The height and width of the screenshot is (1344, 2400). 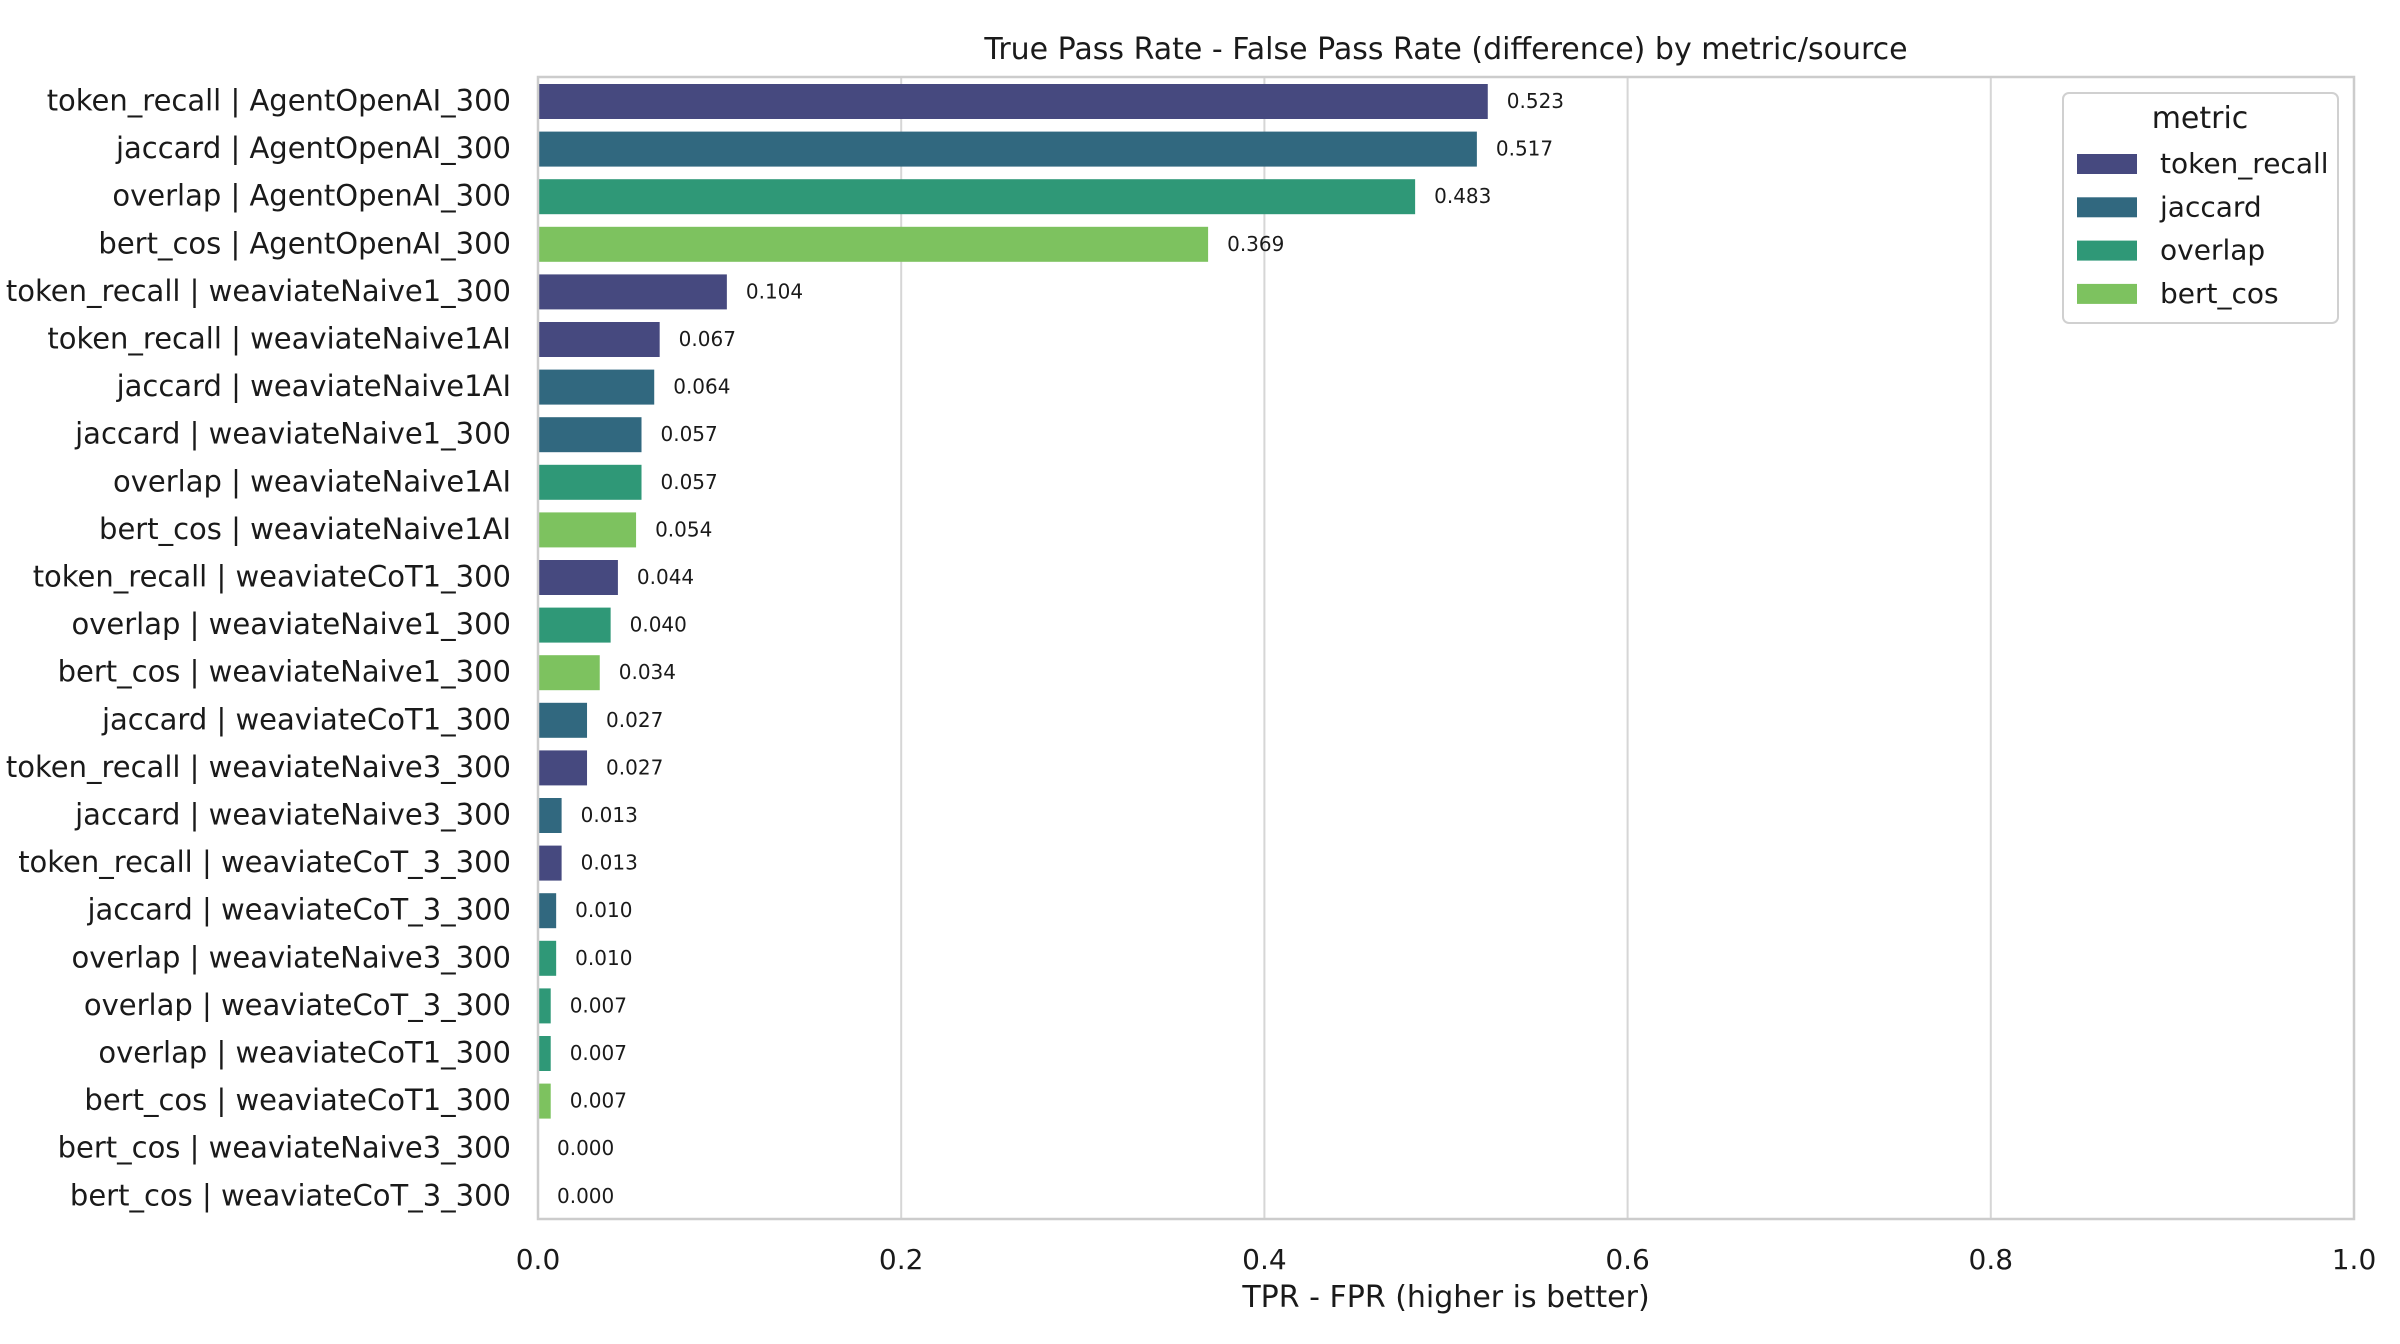 What do you see at coordinates (1255, 244) in the screenshot?
I see `bar-value-label: 0.369` at bounding box center [1255, 244].